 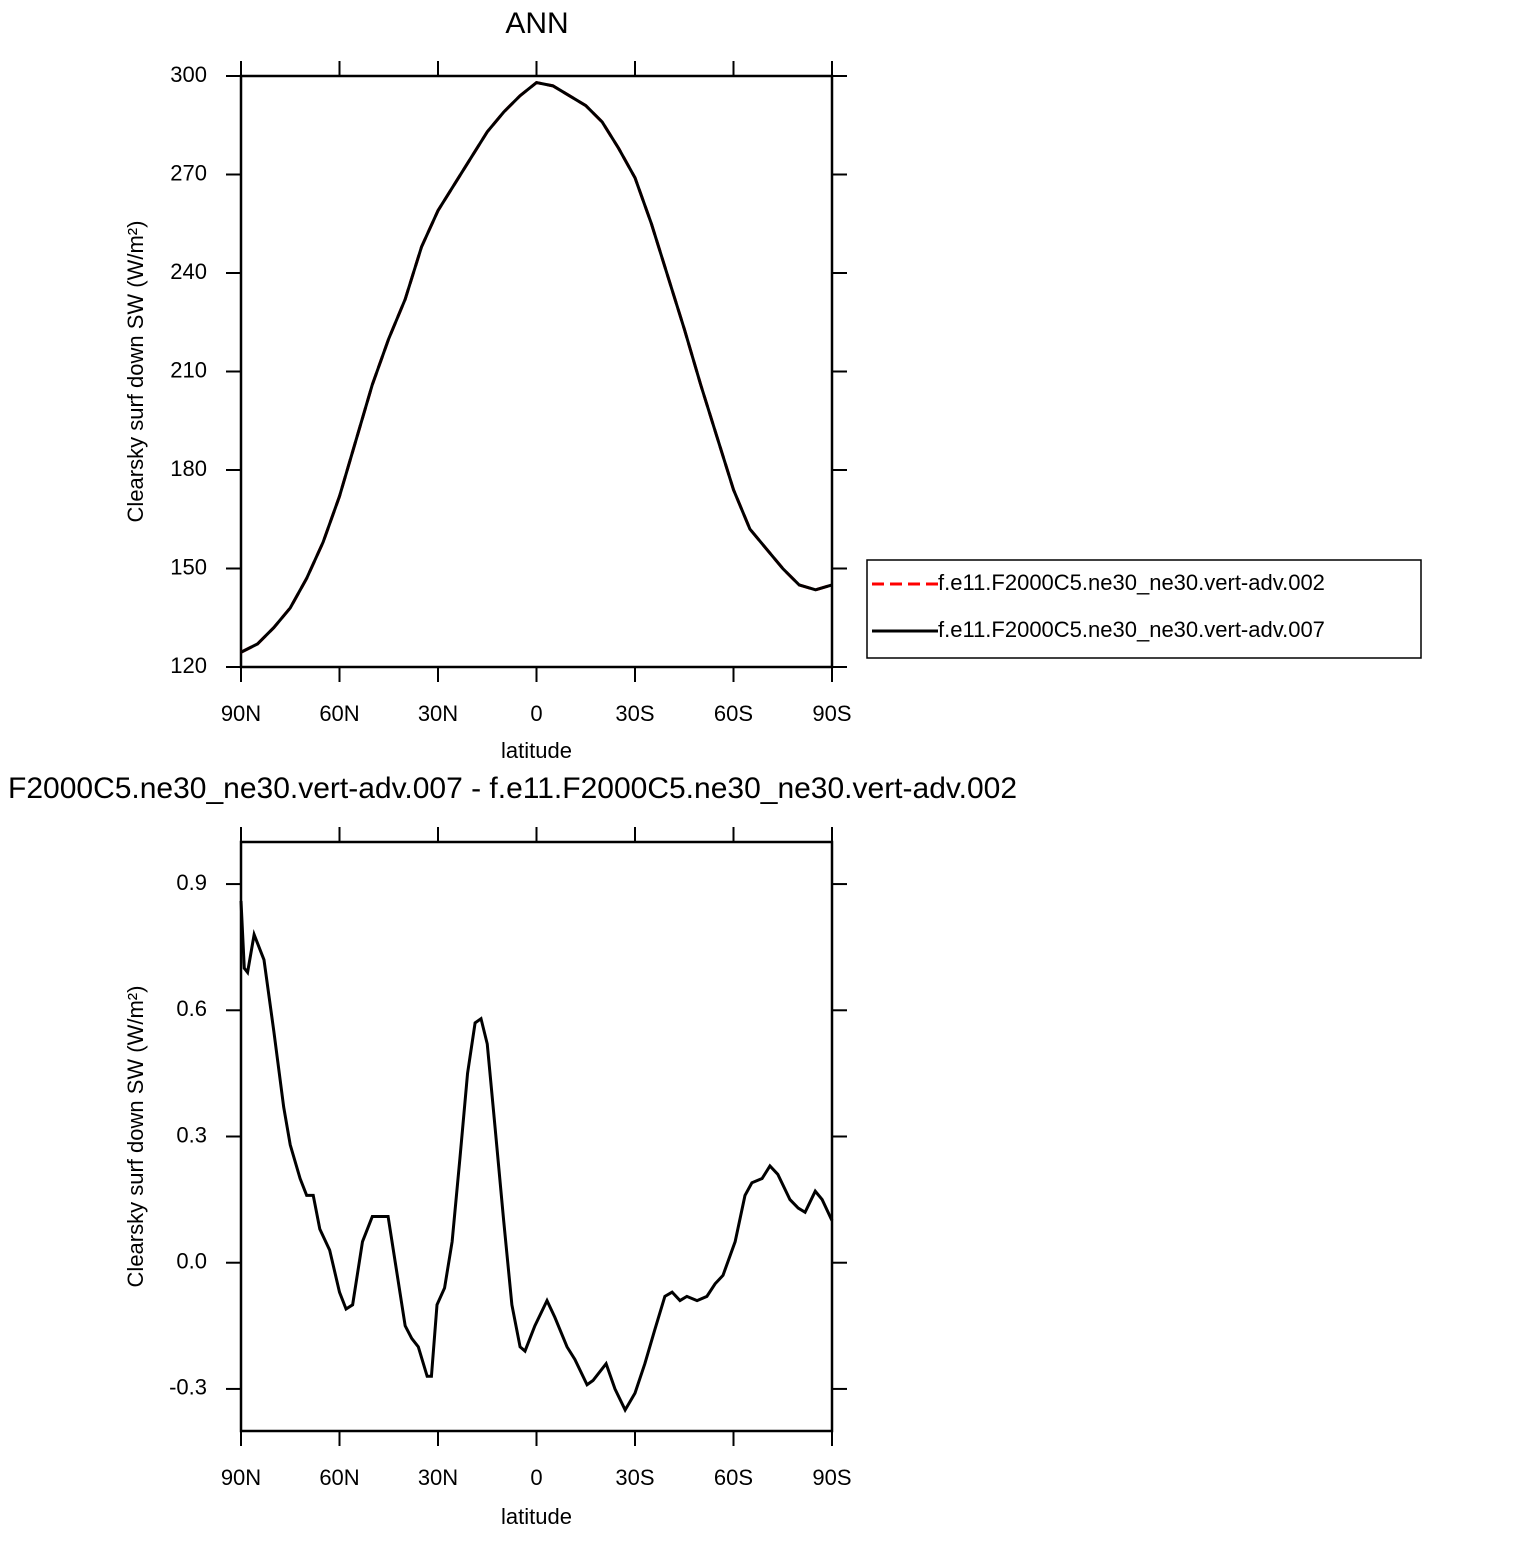 I want to click on y-tick-label: 0.9, so click(x=191, y=882).